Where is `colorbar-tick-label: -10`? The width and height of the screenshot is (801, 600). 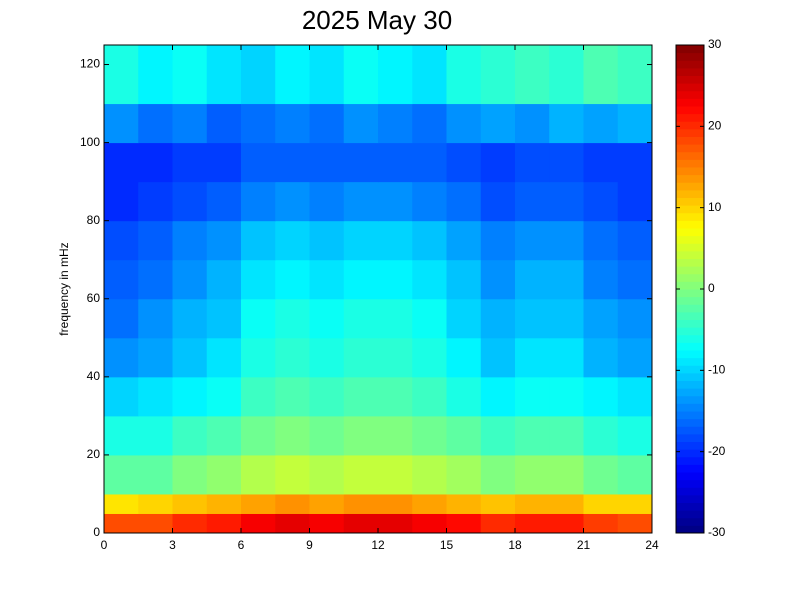
colorbar-tick-label: -10 is located at coordinates (717, 370).